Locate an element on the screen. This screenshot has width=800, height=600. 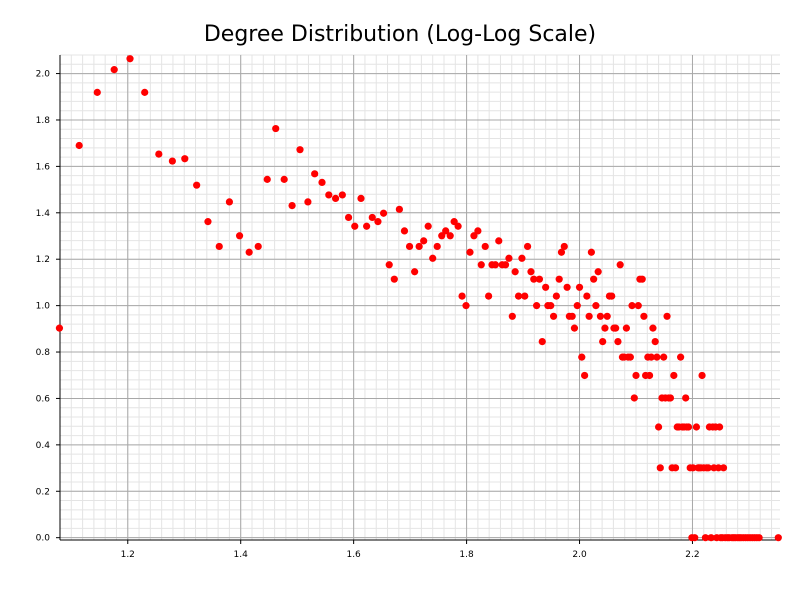
y-tick-label: 1.0 is located at coordinates (43, 307).